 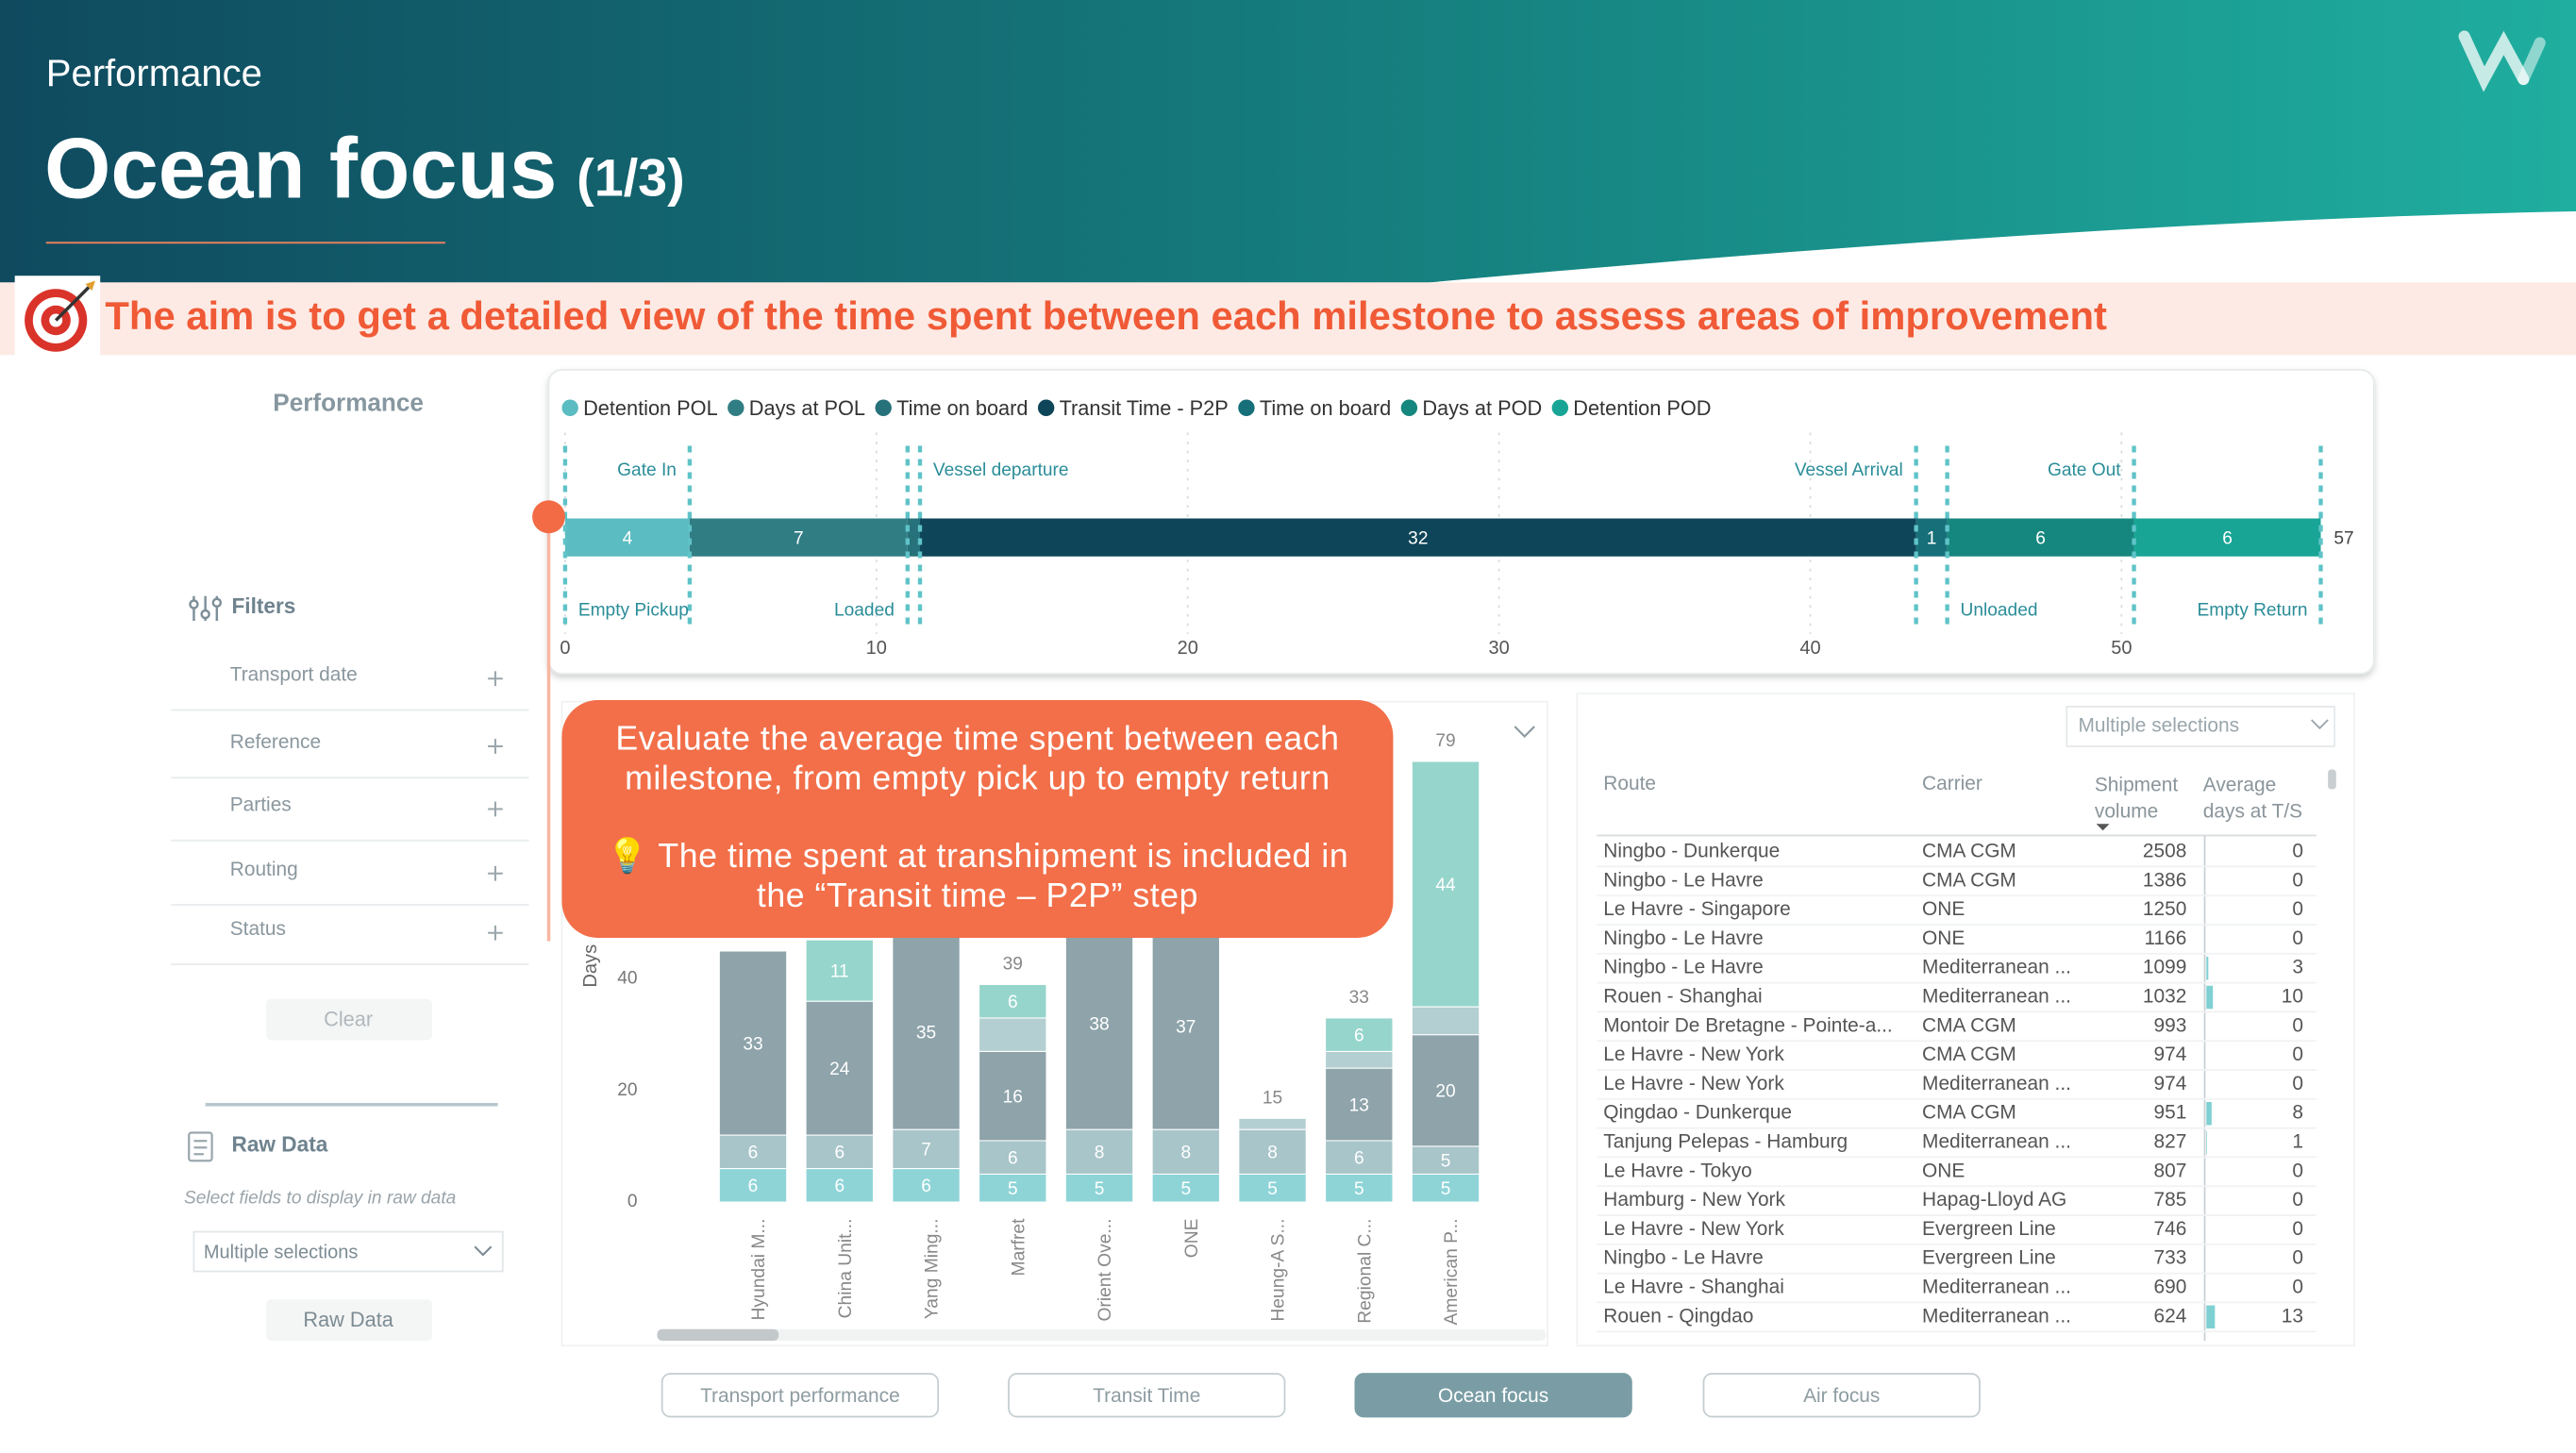 What do you see at coordinates (1965, 1020) in the screenshot?
I see `table-card` at bounding box center [1965, 1020].